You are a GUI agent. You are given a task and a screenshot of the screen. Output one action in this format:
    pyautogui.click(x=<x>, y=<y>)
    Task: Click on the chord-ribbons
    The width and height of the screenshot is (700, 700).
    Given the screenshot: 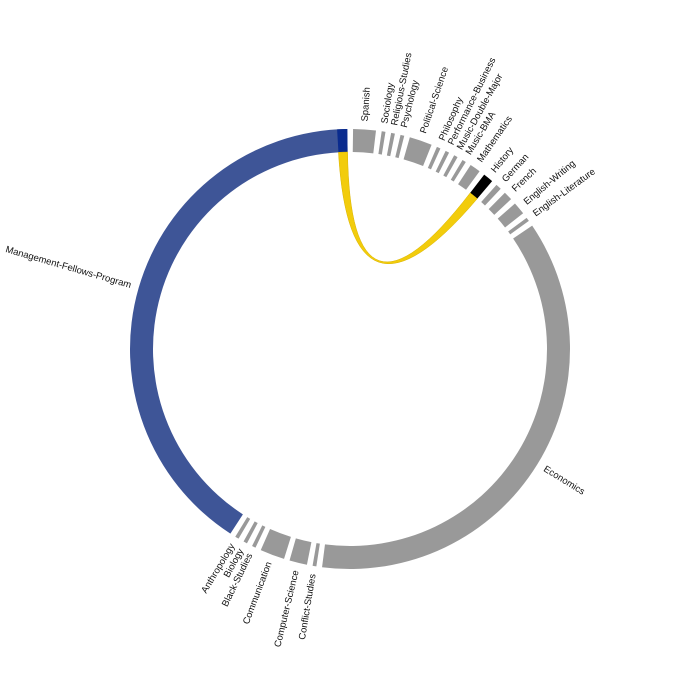 What is the action you would take?
    pyautogui.click(x=408, y=207)
    